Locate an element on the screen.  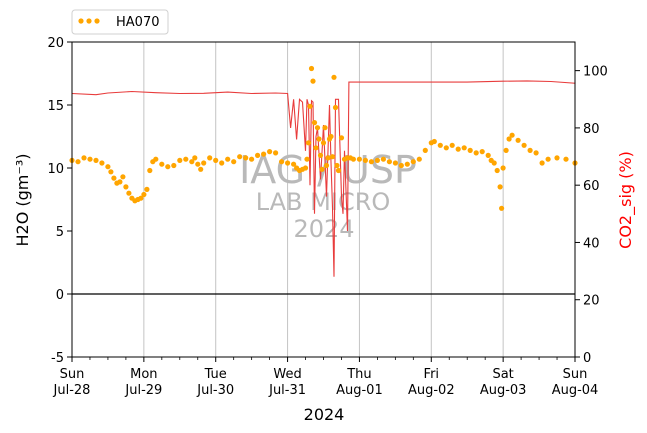
left-y-tick-label: 0 is located at coordinates (60, 295).